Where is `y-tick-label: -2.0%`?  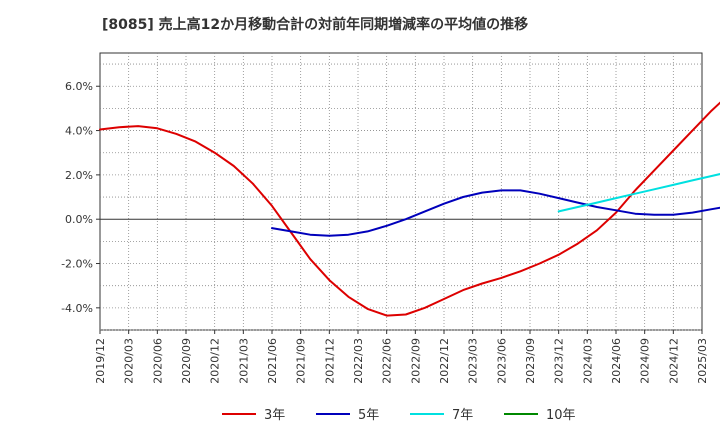 y-tick-label: -2.0% is located at coordinates (77, 264).